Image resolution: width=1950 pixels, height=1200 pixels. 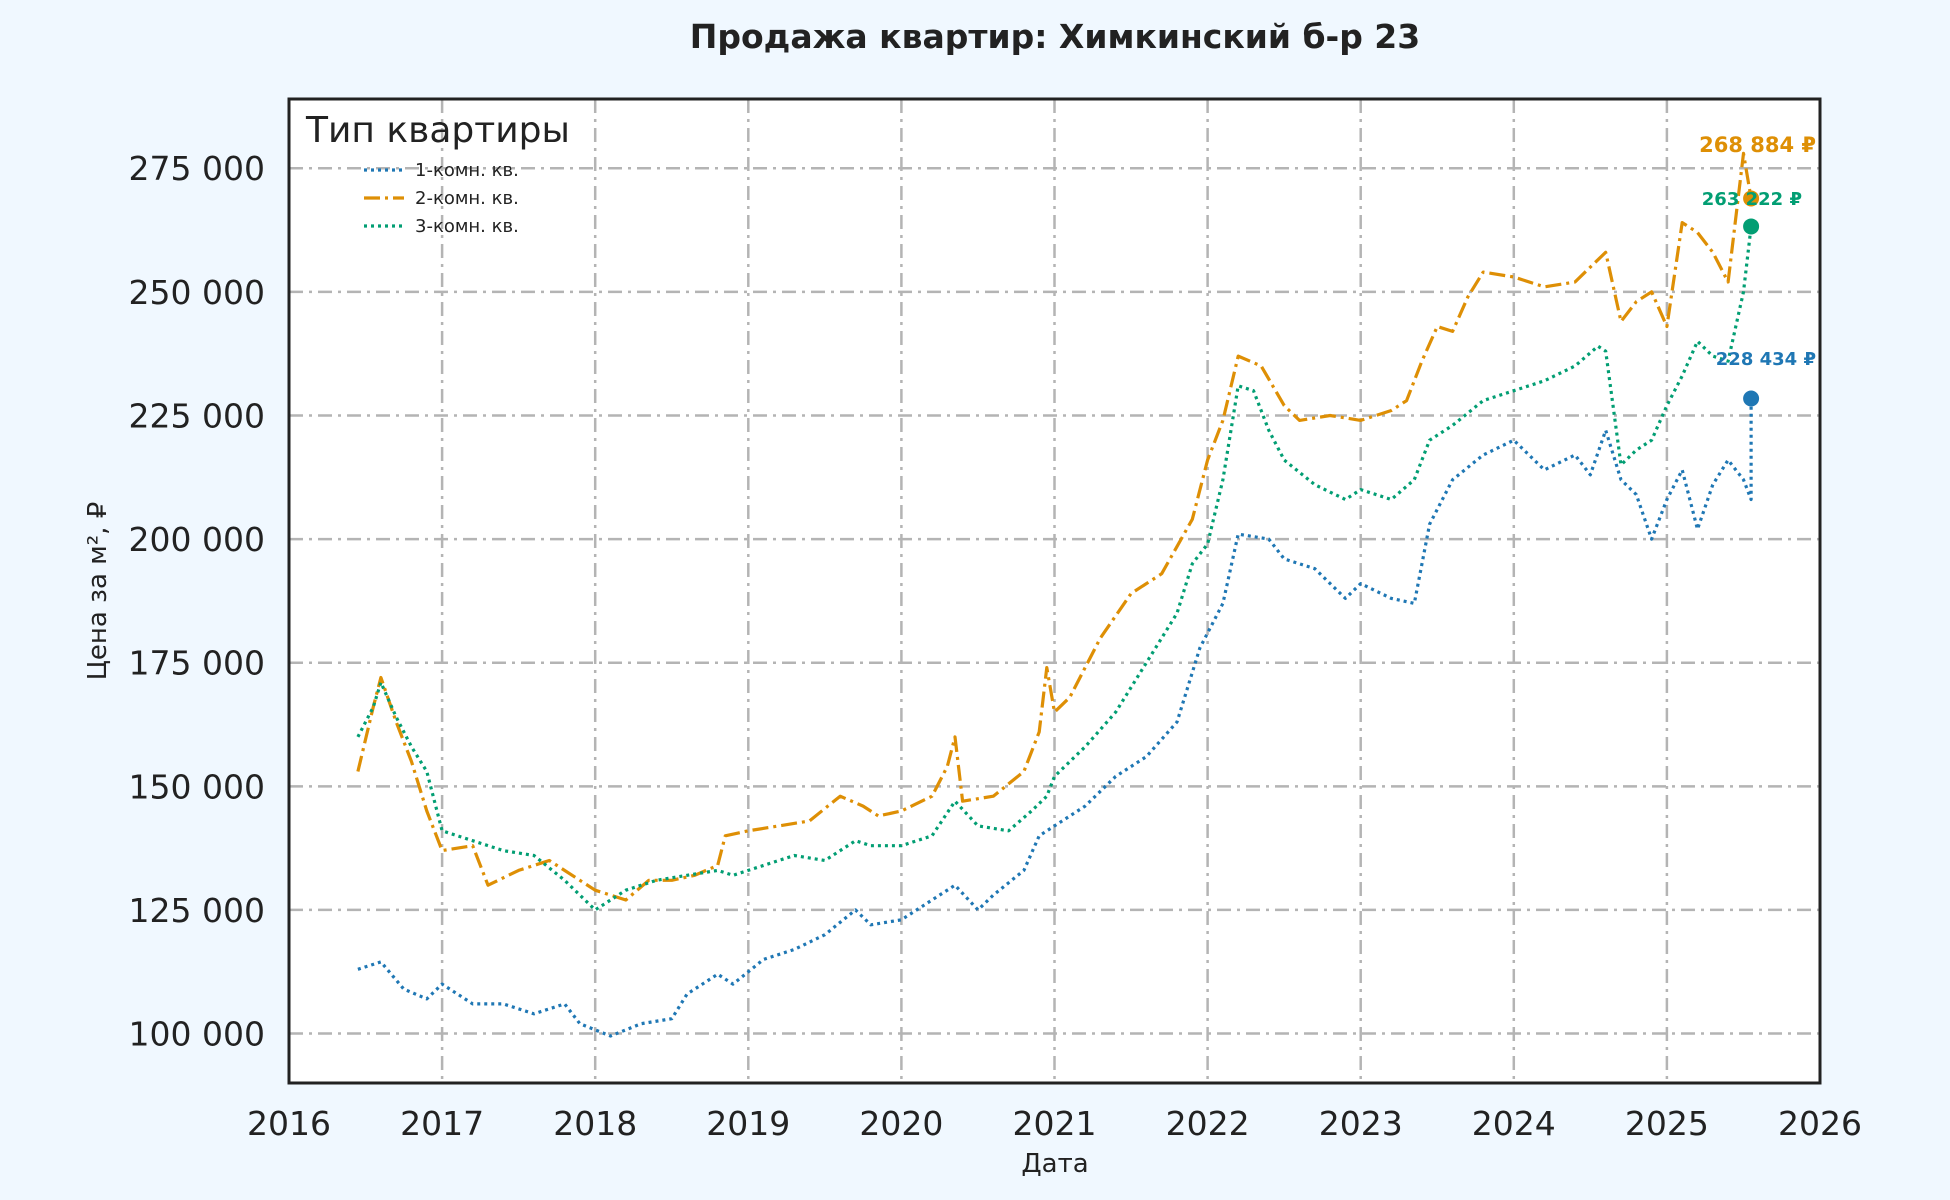 What do you see at coordinates (197, 786) in the screenshot?
I see `y-tick-label: 150 000` at bounding box center [197, 786].